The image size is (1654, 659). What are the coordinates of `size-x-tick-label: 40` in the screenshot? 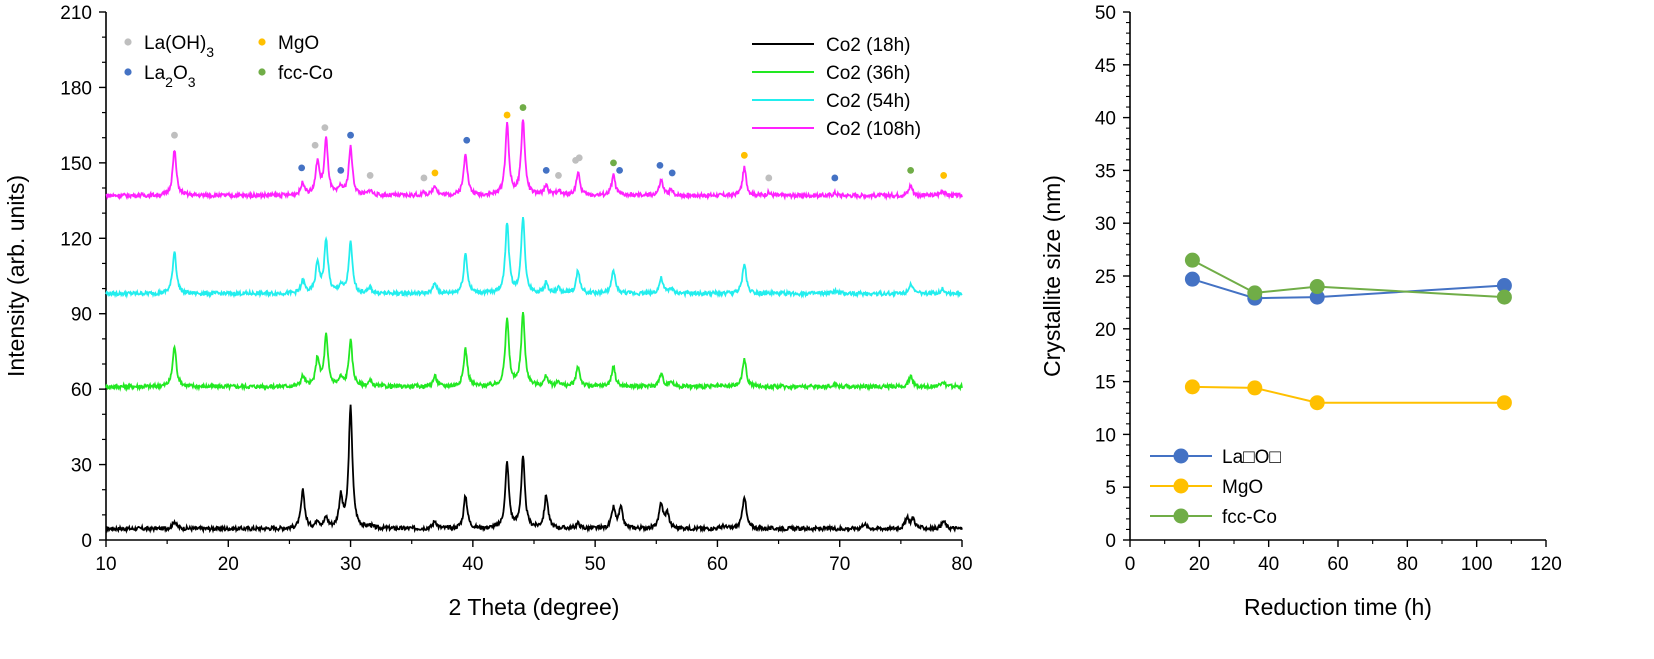 It's located at (1268, 564).